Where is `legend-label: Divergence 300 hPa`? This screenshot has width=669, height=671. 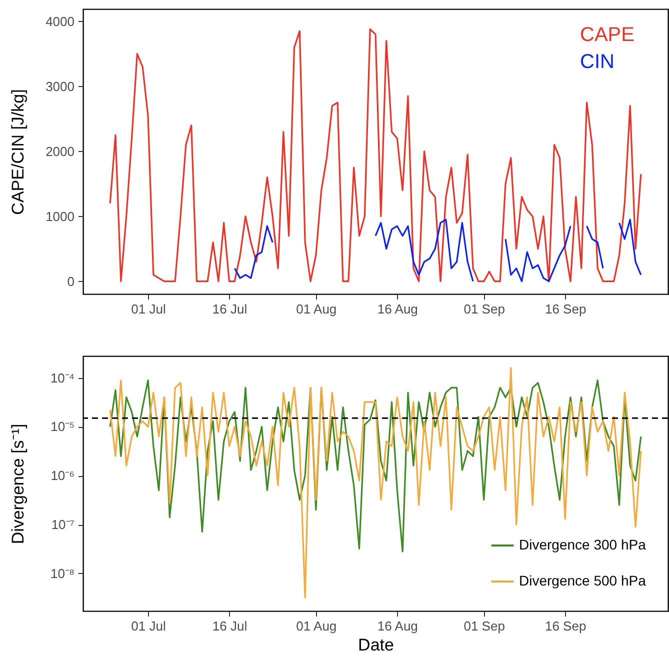
legend-label: Divergence 300 hPa is located at coordinates (582, 544).